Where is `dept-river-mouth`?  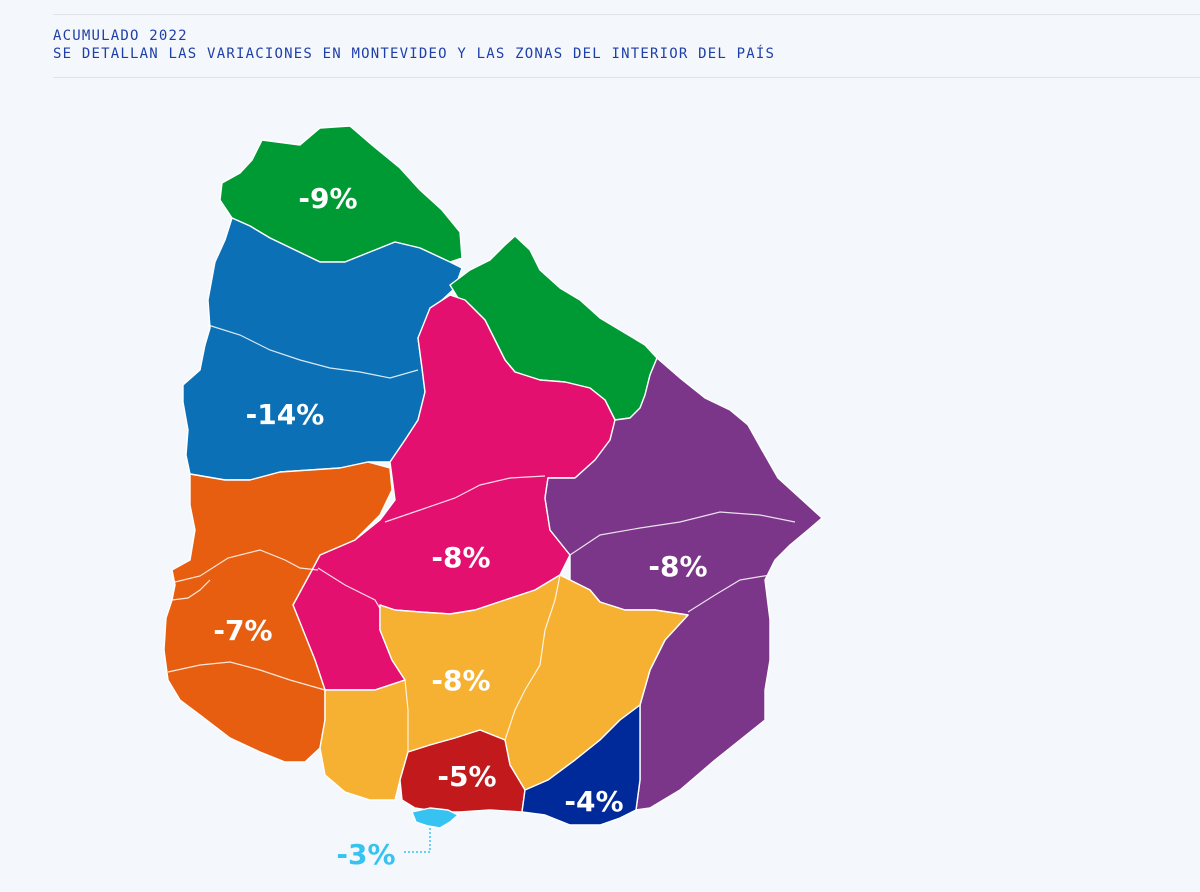
dept-river-mouth is located at coordinates (191, 590).